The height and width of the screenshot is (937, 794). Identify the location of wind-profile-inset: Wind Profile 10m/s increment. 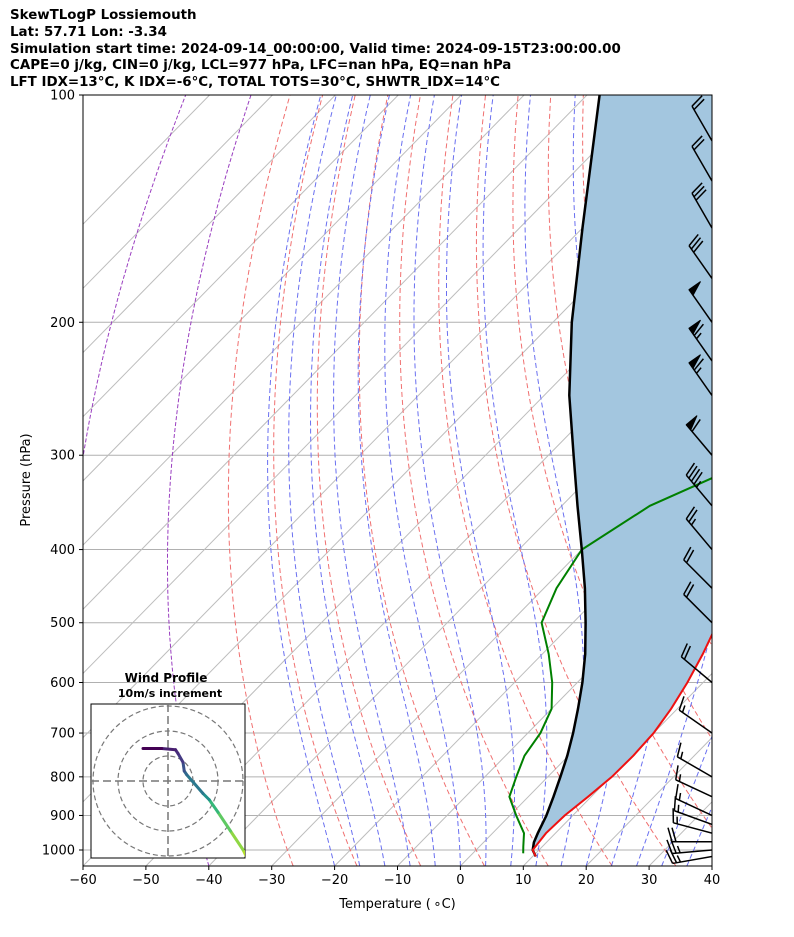
(168, 765).